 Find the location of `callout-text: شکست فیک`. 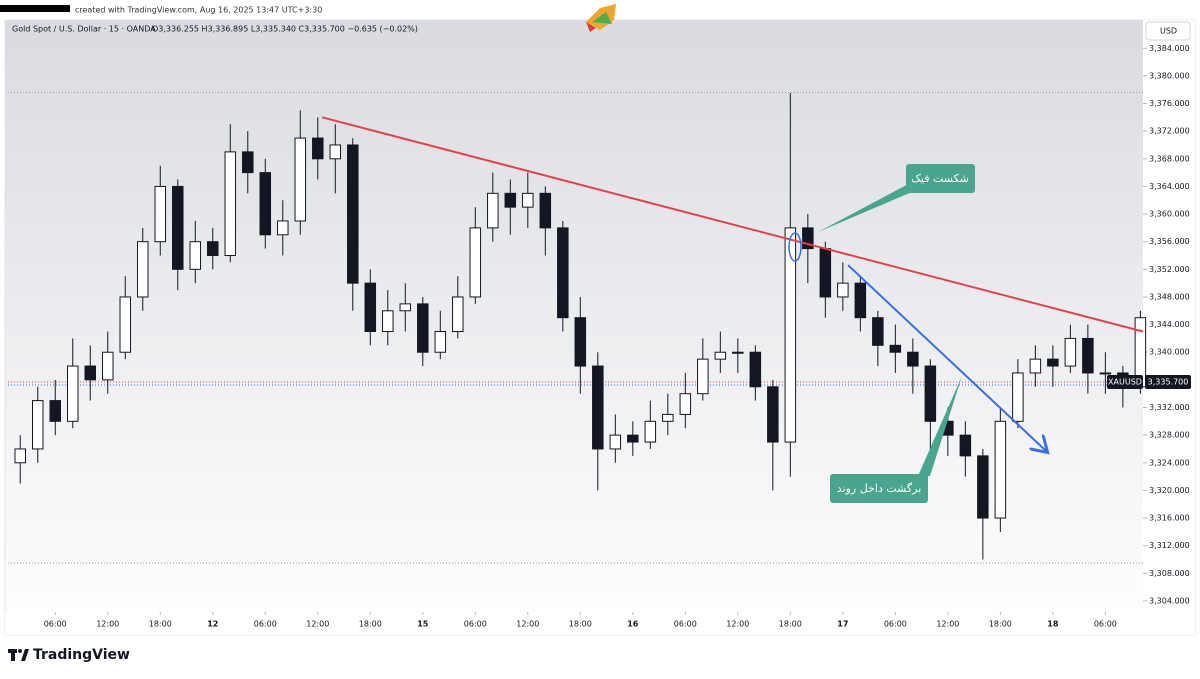

callout-text: شکست فیک is located at coordinates (940, 178).